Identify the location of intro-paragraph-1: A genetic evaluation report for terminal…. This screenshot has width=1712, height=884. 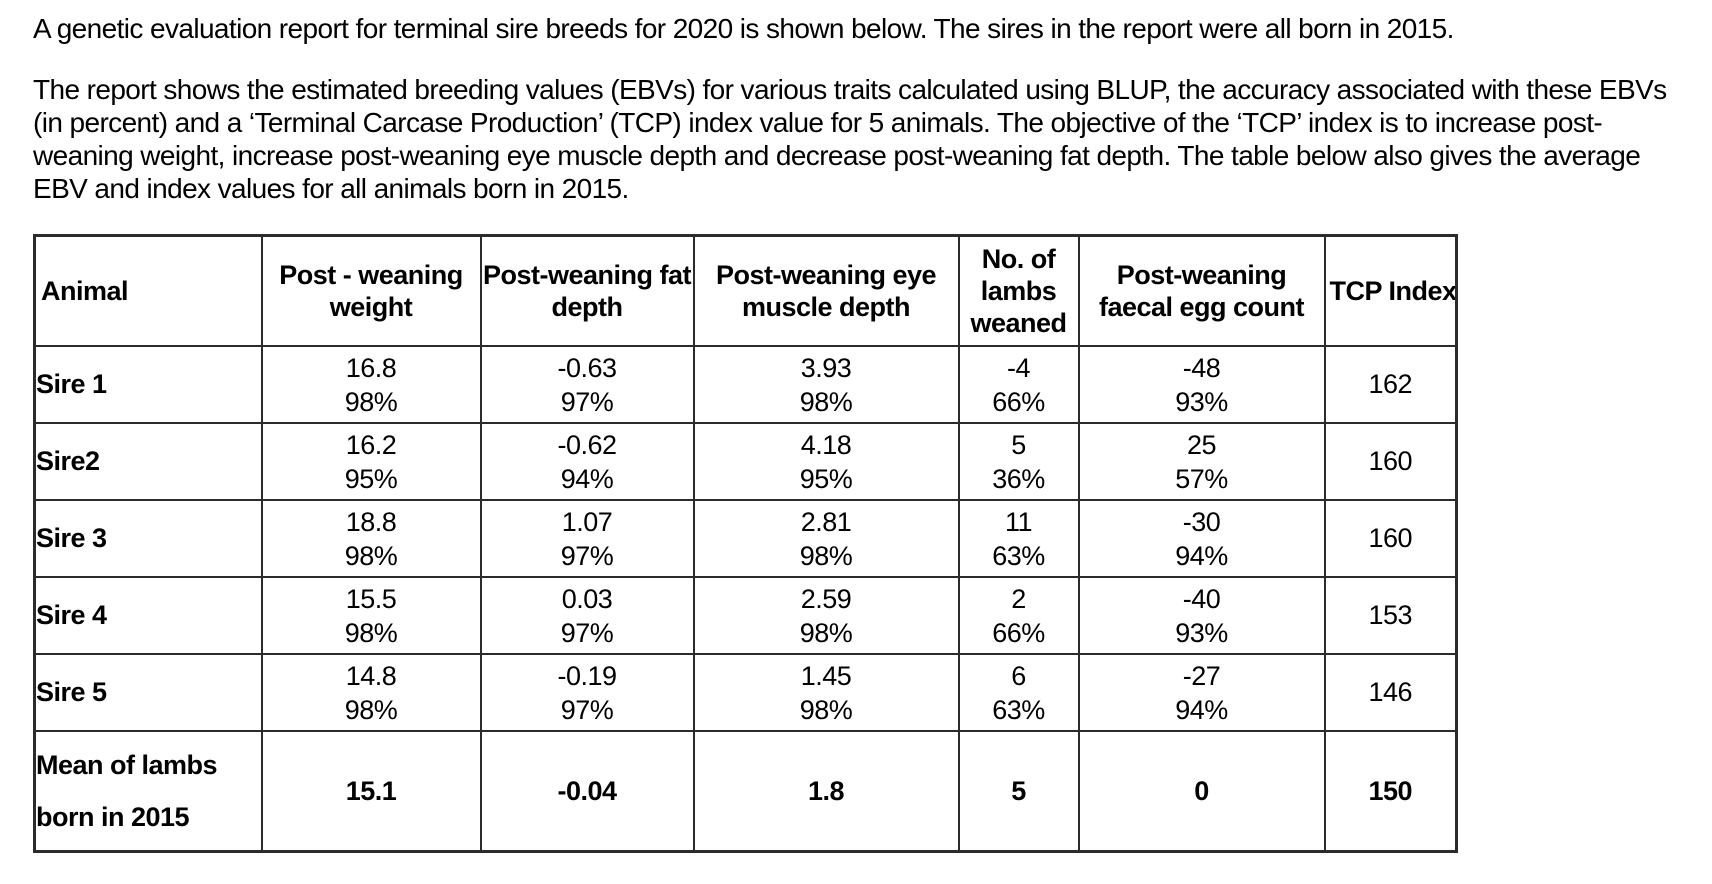
(743, 28).